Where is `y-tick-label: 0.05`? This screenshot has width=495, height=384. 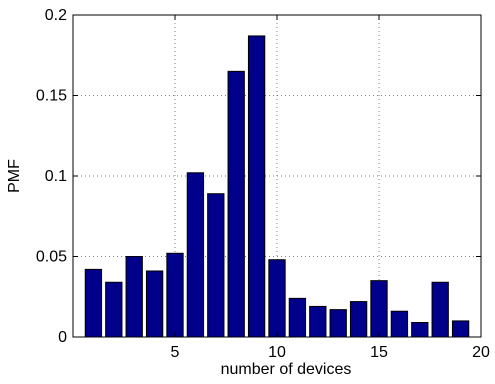
y-tick-label: 0.05 is located at coordinates (51, 257).